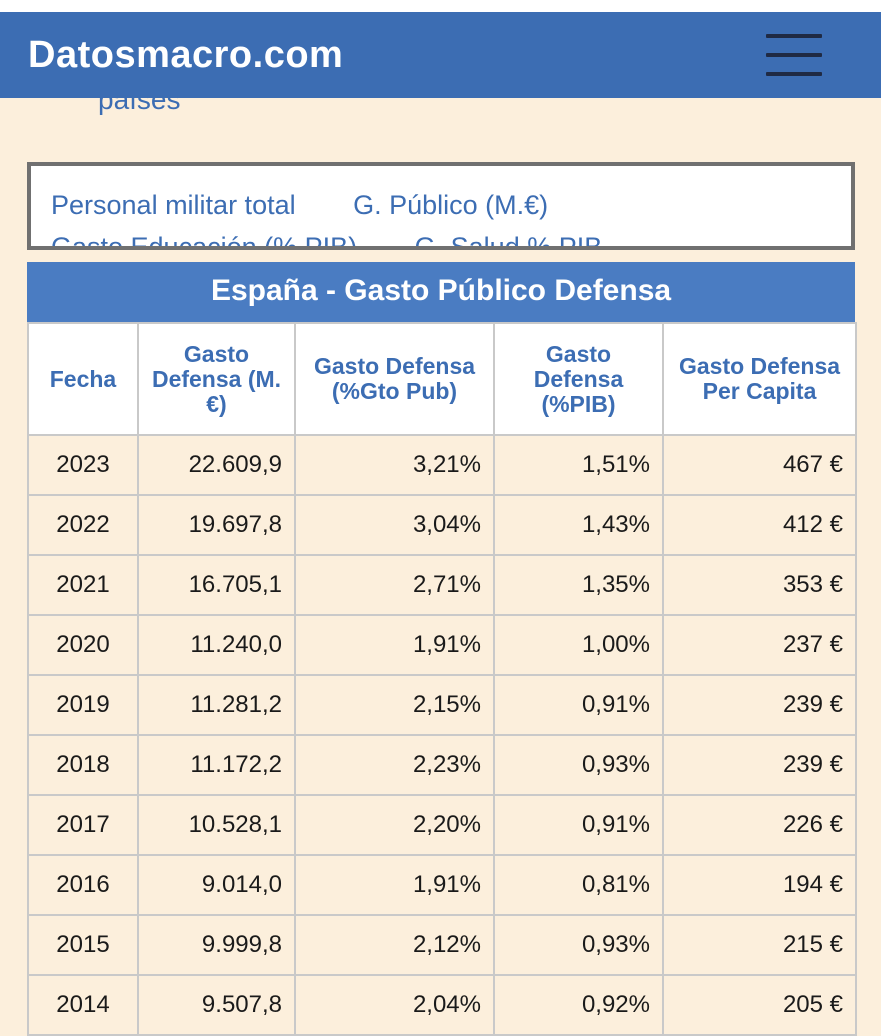 Image resolution: width=881 pixels, height=1036 pixels. Describe the element at coordinates (578, 465) in the screenshot. I see `cell-gasto-pct-pib: 1,51%` at that location.